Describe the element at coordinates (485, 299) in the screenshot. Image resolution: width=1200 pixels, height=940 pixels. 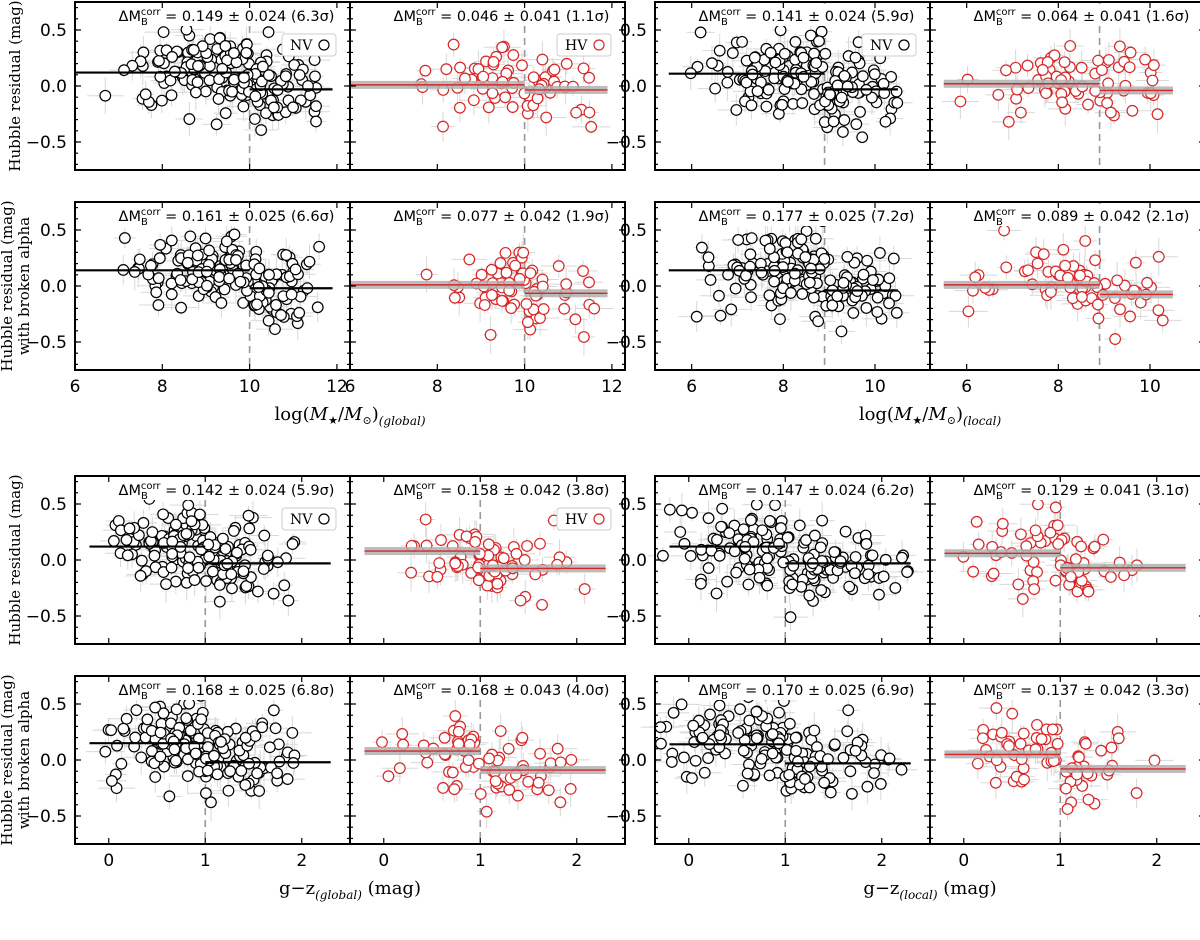
I see `panel-global_mass-broken-hv: ΔMBcorr = 0.077 ± 0.042 (1.9σ) 6 8 10 12` at that location.